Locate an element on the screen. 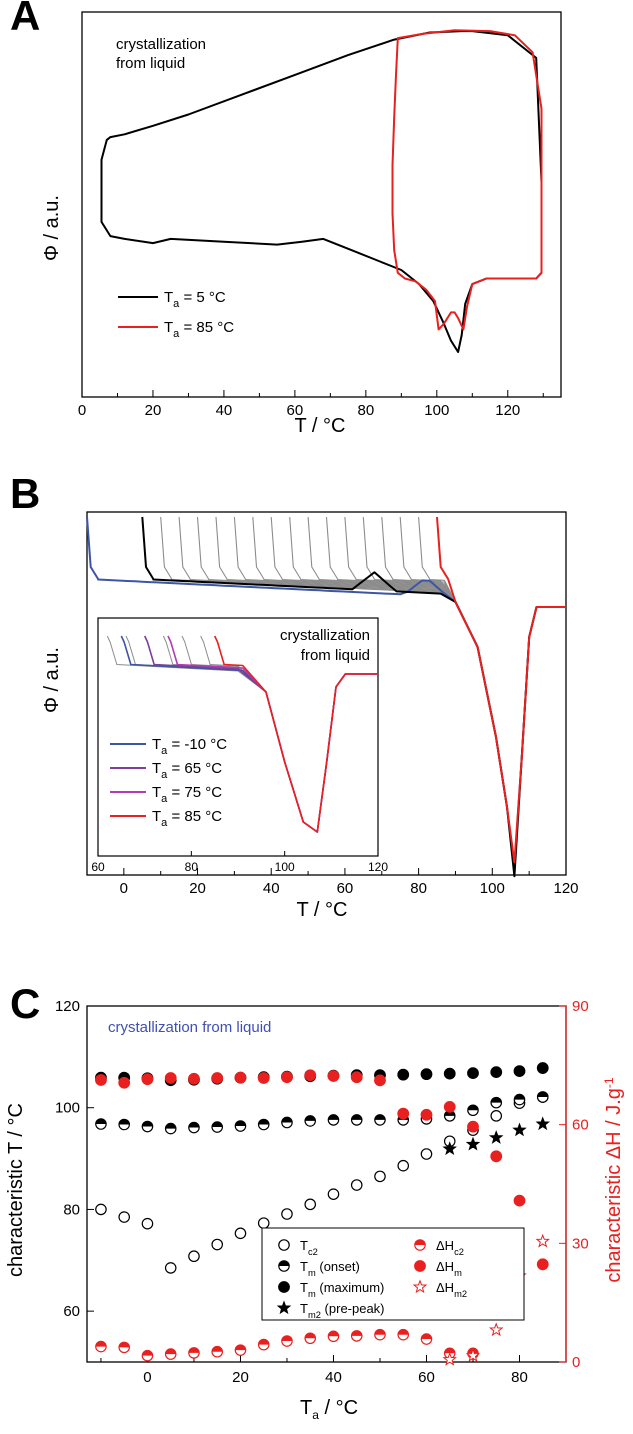  panel-a-x-tick-label: 20 is located at coordinates (153, 410).